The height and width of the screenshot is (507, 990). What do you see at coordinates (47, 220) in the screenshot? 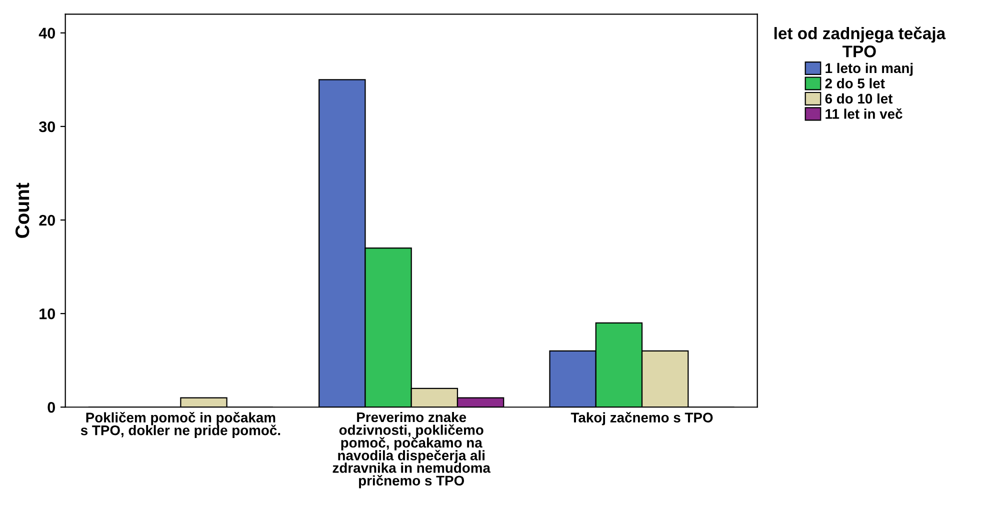
I see `y-tick-label: 20` at bounding box center [47, 220].